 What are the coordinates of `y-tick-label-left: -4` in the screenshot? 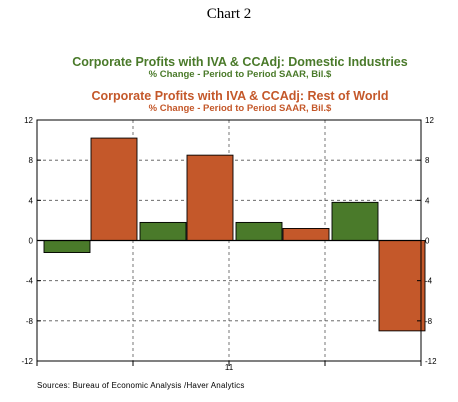 It's located at (30, 281).